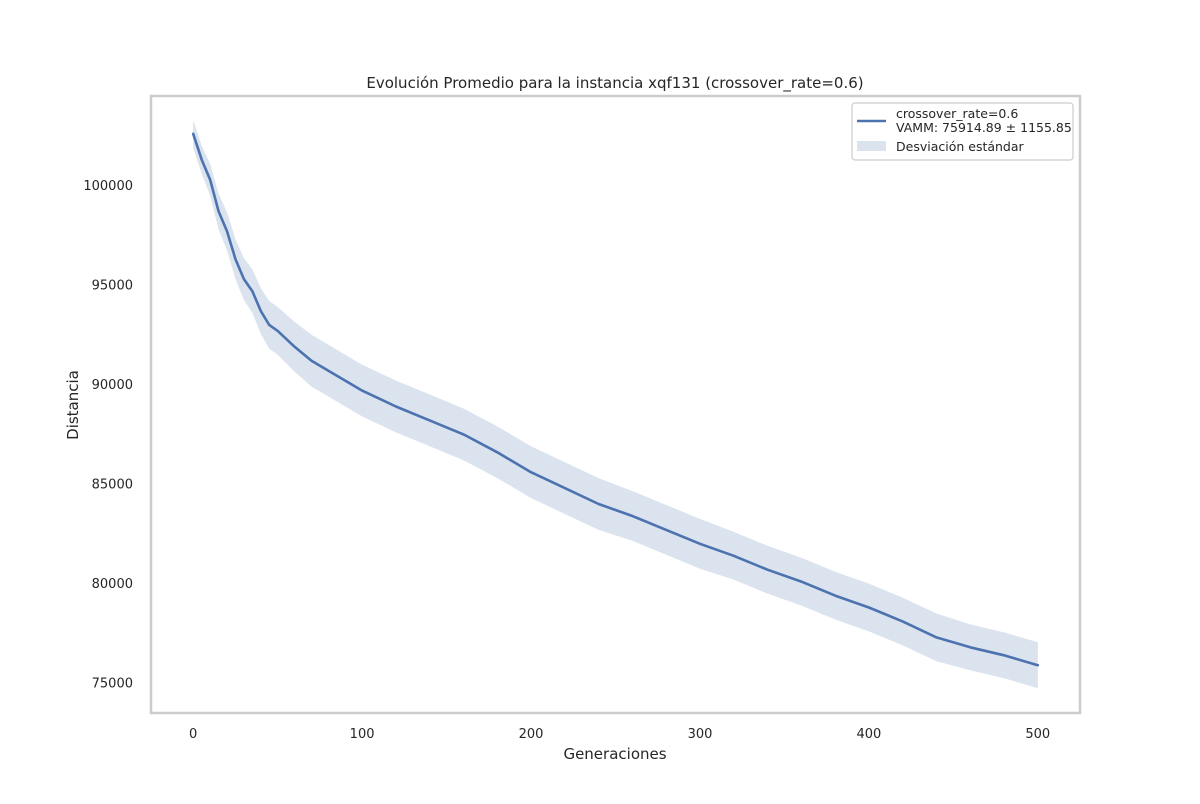 Image resolution: width=1200 pixels, height=804 pixels. Describe the element at coordinates (112, 485) in the screenshot. I see `y-tick-label: 85000` at that location.